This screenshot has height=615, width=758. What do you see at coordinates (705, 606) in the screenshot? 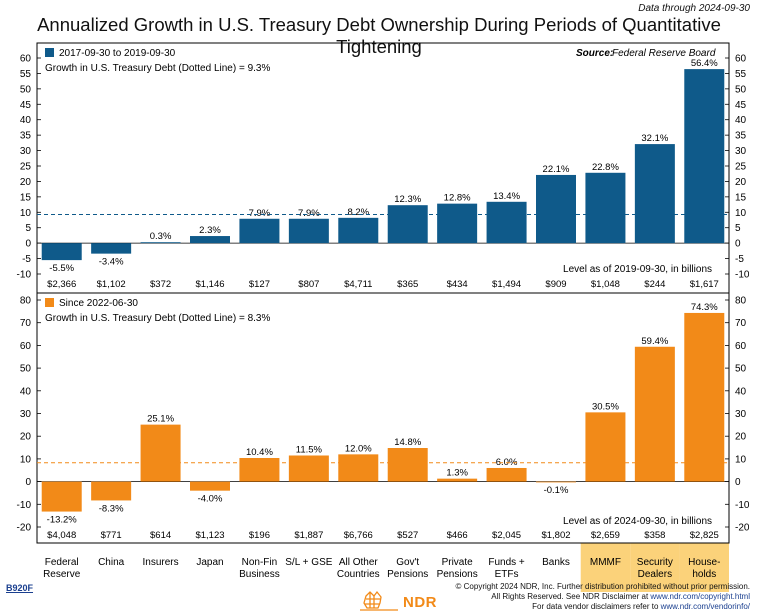
I see `vendor-info-link: www.ndr.com/vendorinfo/` at bounding box center [705, 606].